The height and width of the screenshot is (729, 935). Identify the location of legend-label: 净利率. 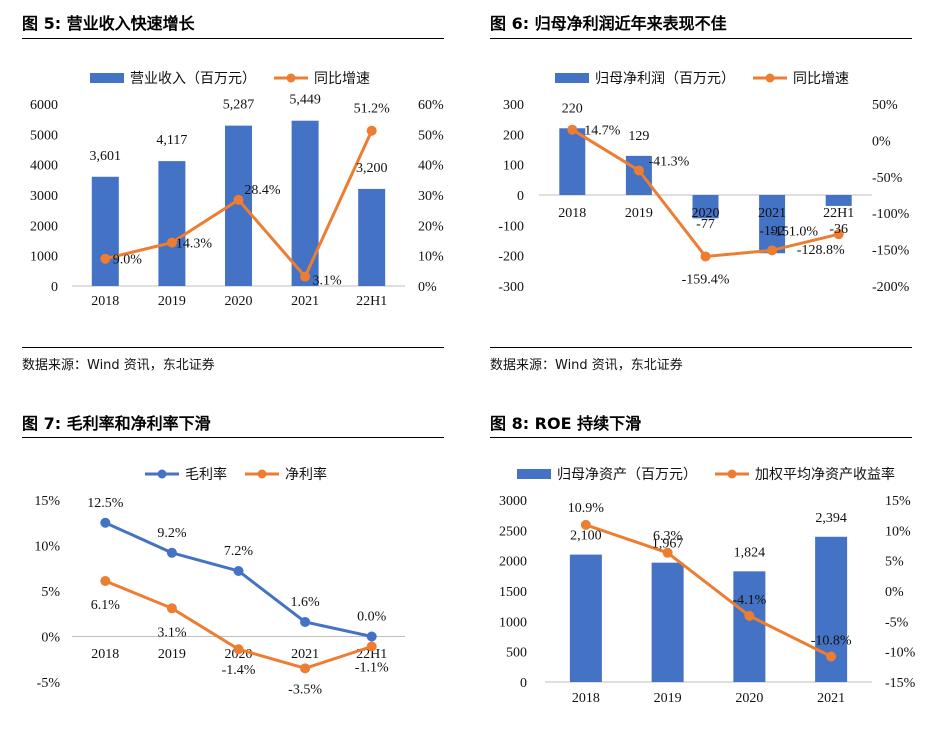
(306, 474).